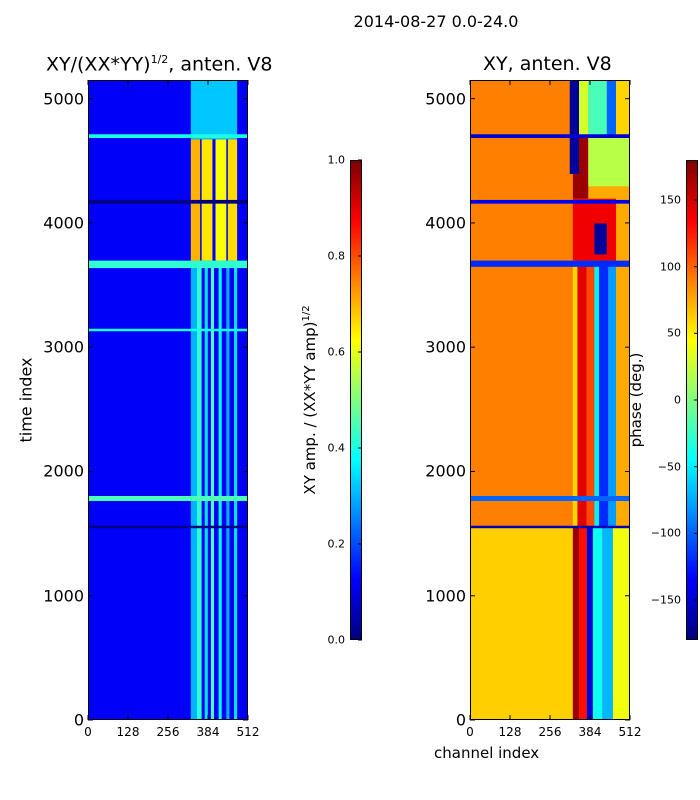 Image resolution: width=700 pixels, height=800 pixels. I want to click on left-plot-title: XY/(XX*YY)1/2, anten. V8, so click(159, 64).